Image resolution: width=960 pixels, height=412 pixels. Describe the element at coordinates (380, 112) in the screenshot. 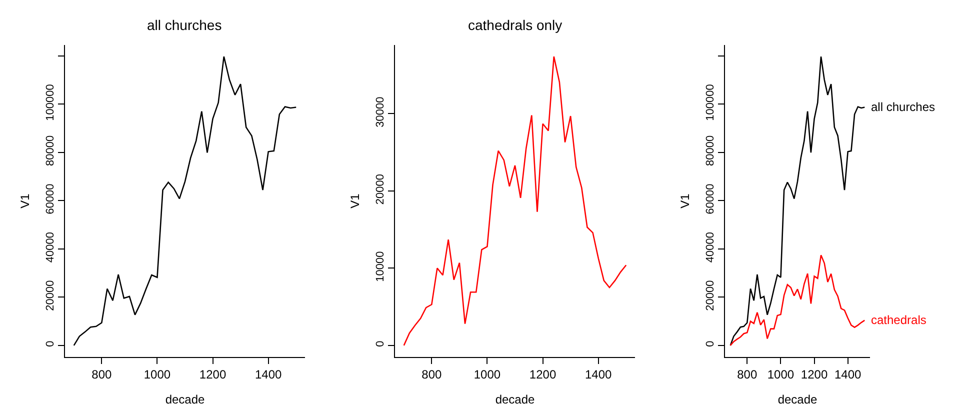

I see `y-tick-label: 30000` at that location.